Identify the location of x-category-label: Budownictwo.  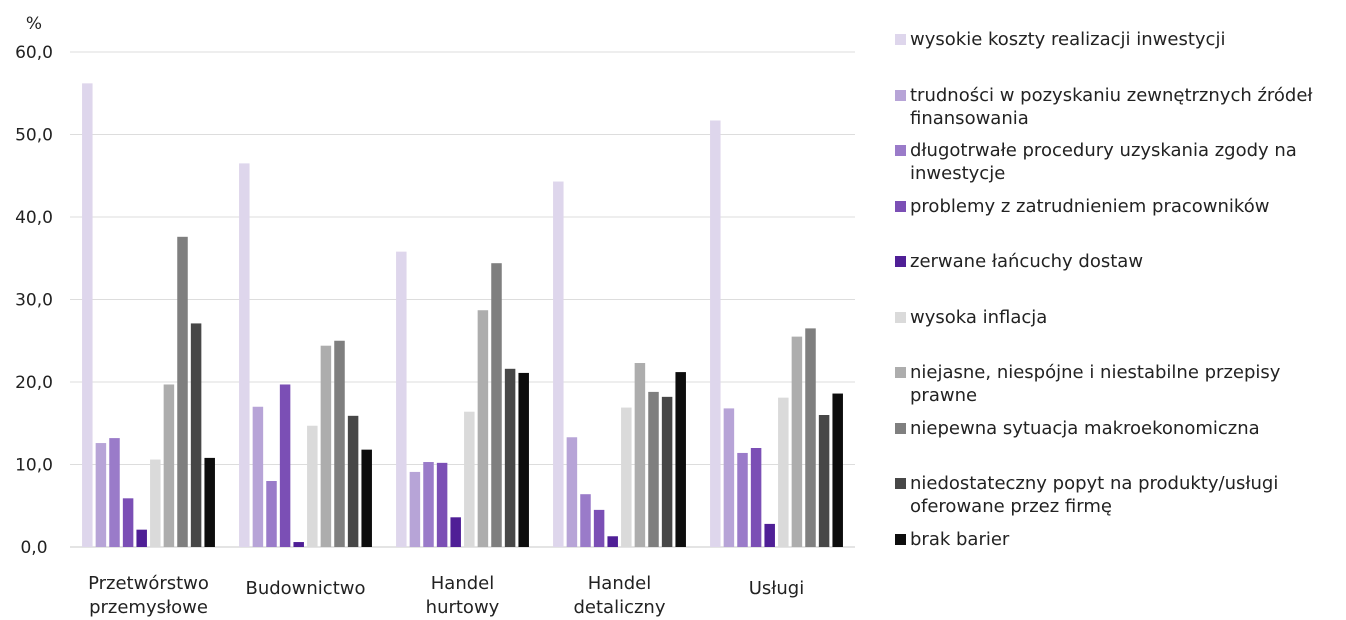
(305, 588).